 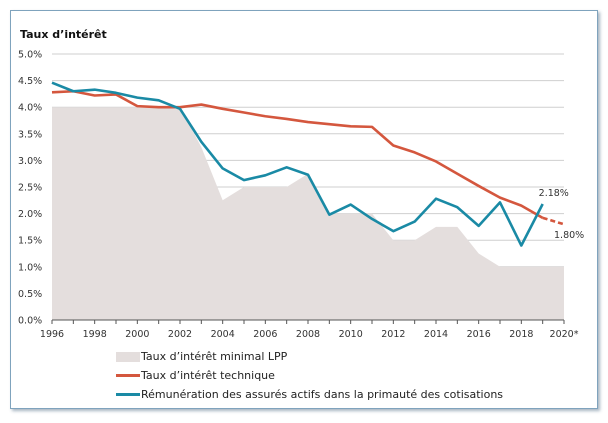 What do you see at coordinates (30, 188) in the screenshot?
I see `y-tick-label: 2.5%` at bounding box center [30, 188].